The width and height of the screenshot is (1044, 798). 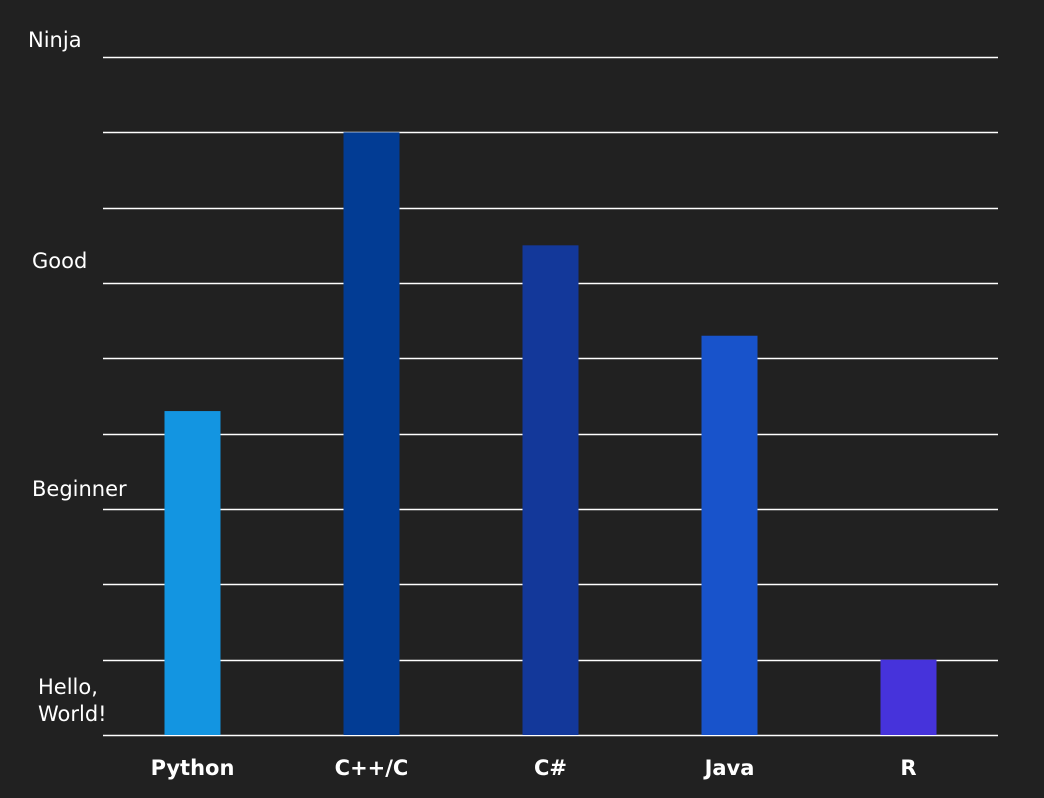 What do you see at coordinates (729, 535) in the screenshot?
I see `bar-java` at bounding box center [729, 535].